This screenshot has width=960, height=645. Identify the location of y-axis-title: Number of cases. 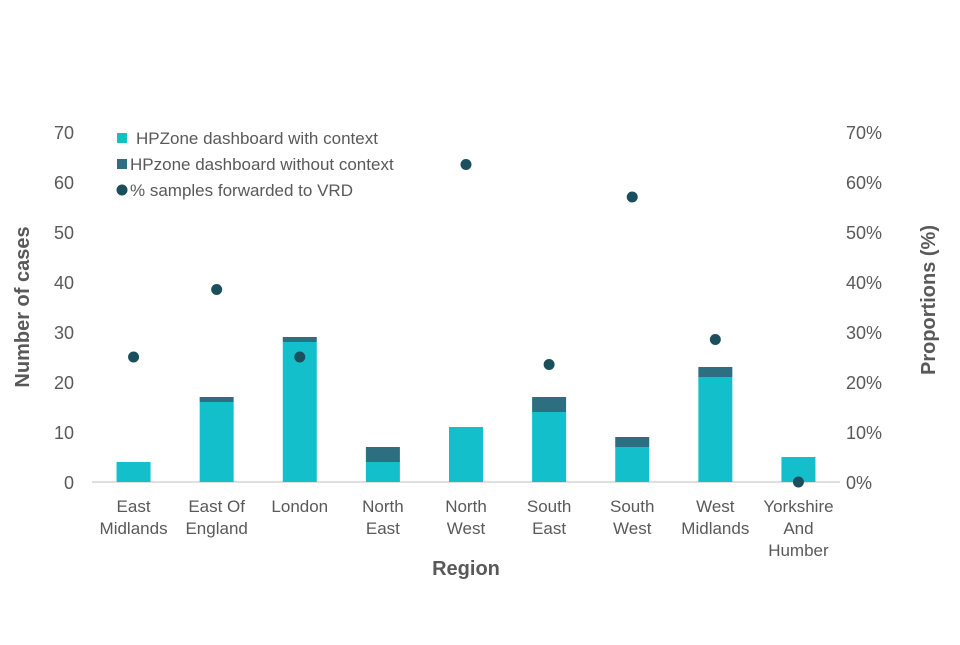
(23, 306).